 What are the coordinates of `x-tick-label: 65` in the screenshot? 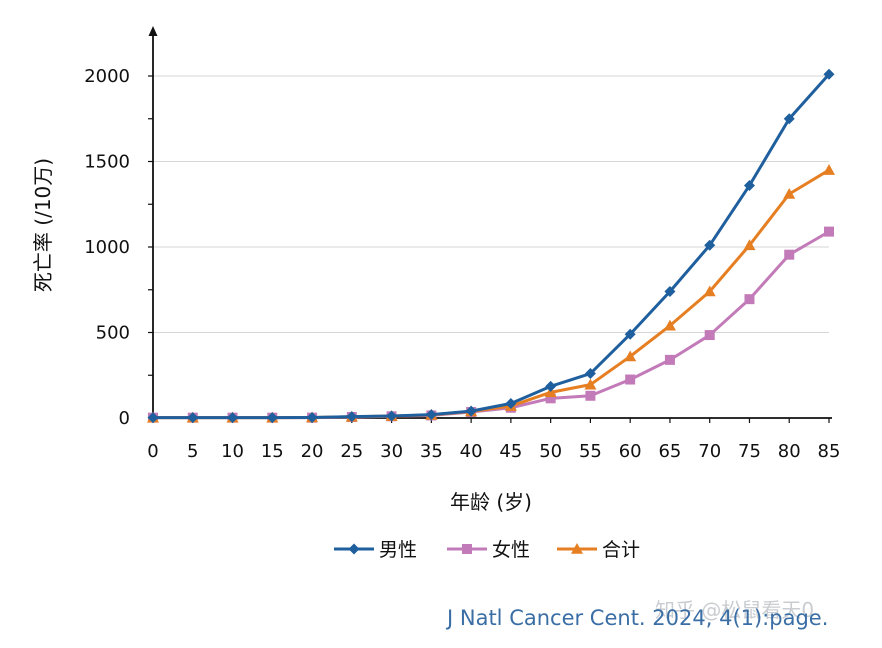 It's located at (669, 451).